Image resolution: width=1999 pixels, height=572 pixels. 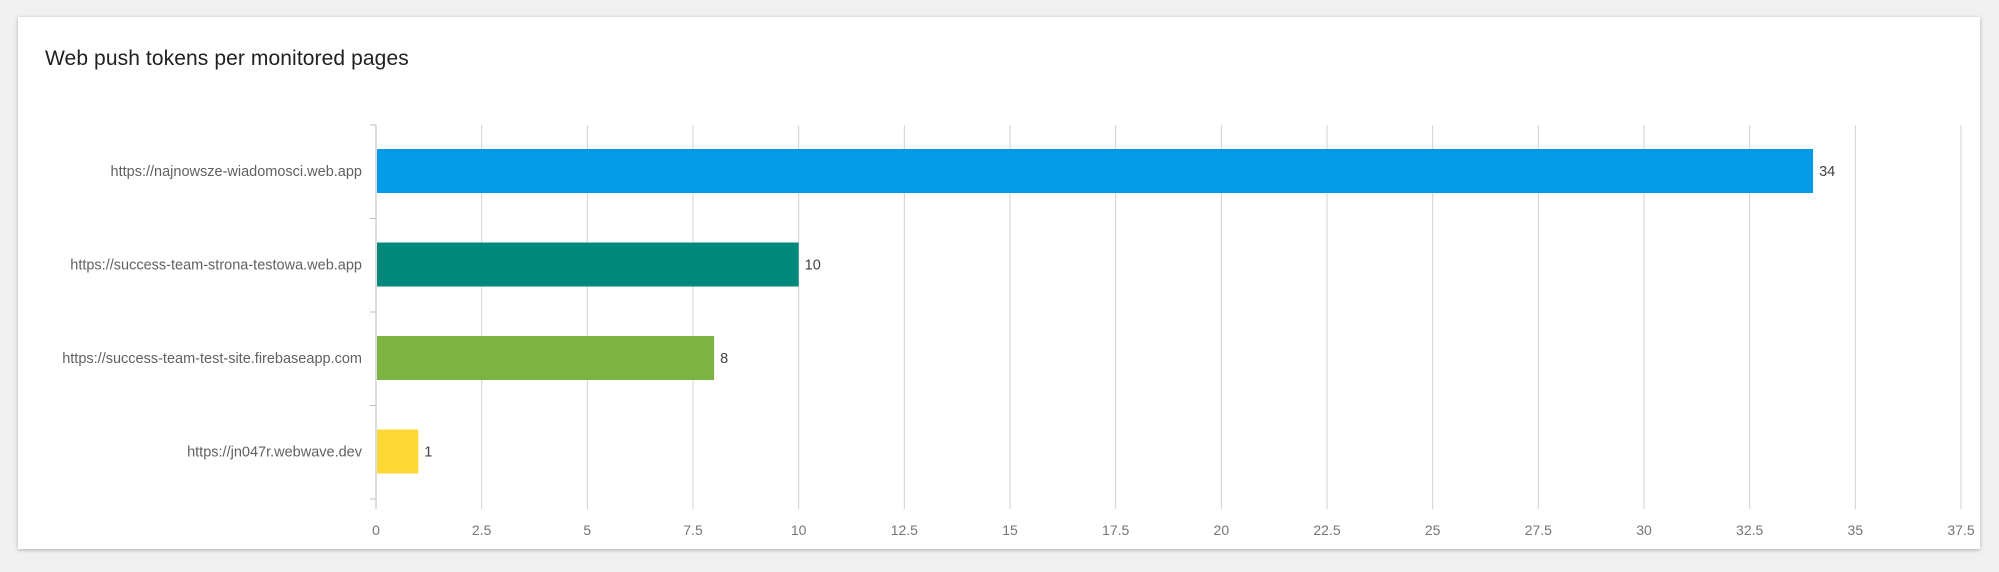 I want to click on data-label: 1, so click(x=428, y=453).